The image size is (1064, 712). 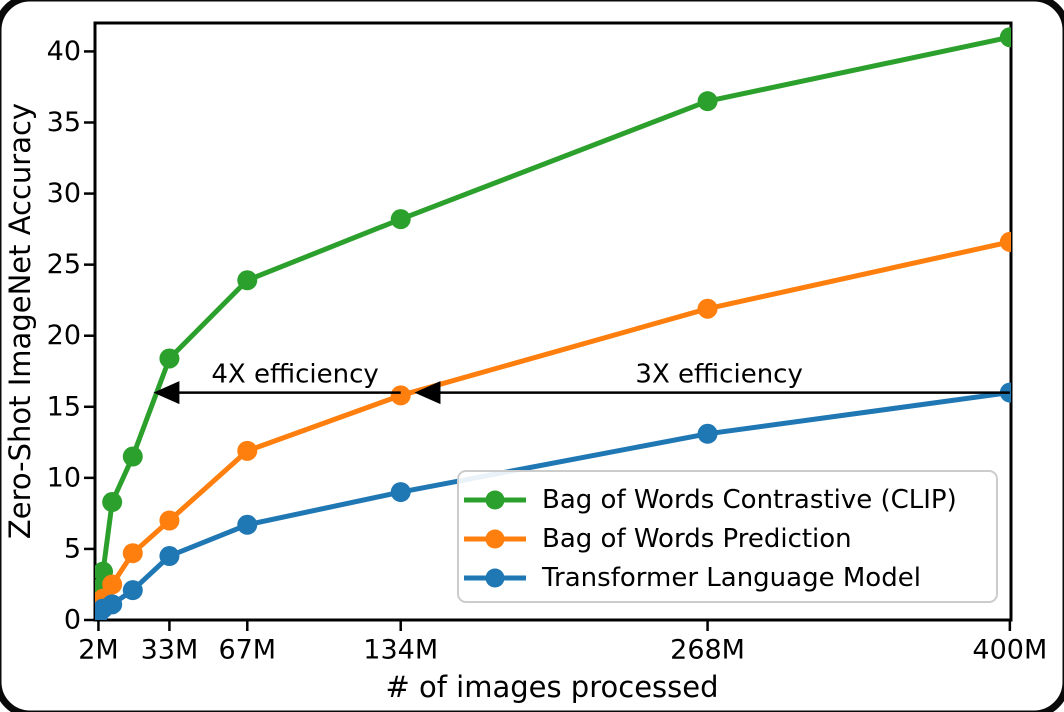 I want to click on x-tick-label: 400M, so click(x=1009, y=650).